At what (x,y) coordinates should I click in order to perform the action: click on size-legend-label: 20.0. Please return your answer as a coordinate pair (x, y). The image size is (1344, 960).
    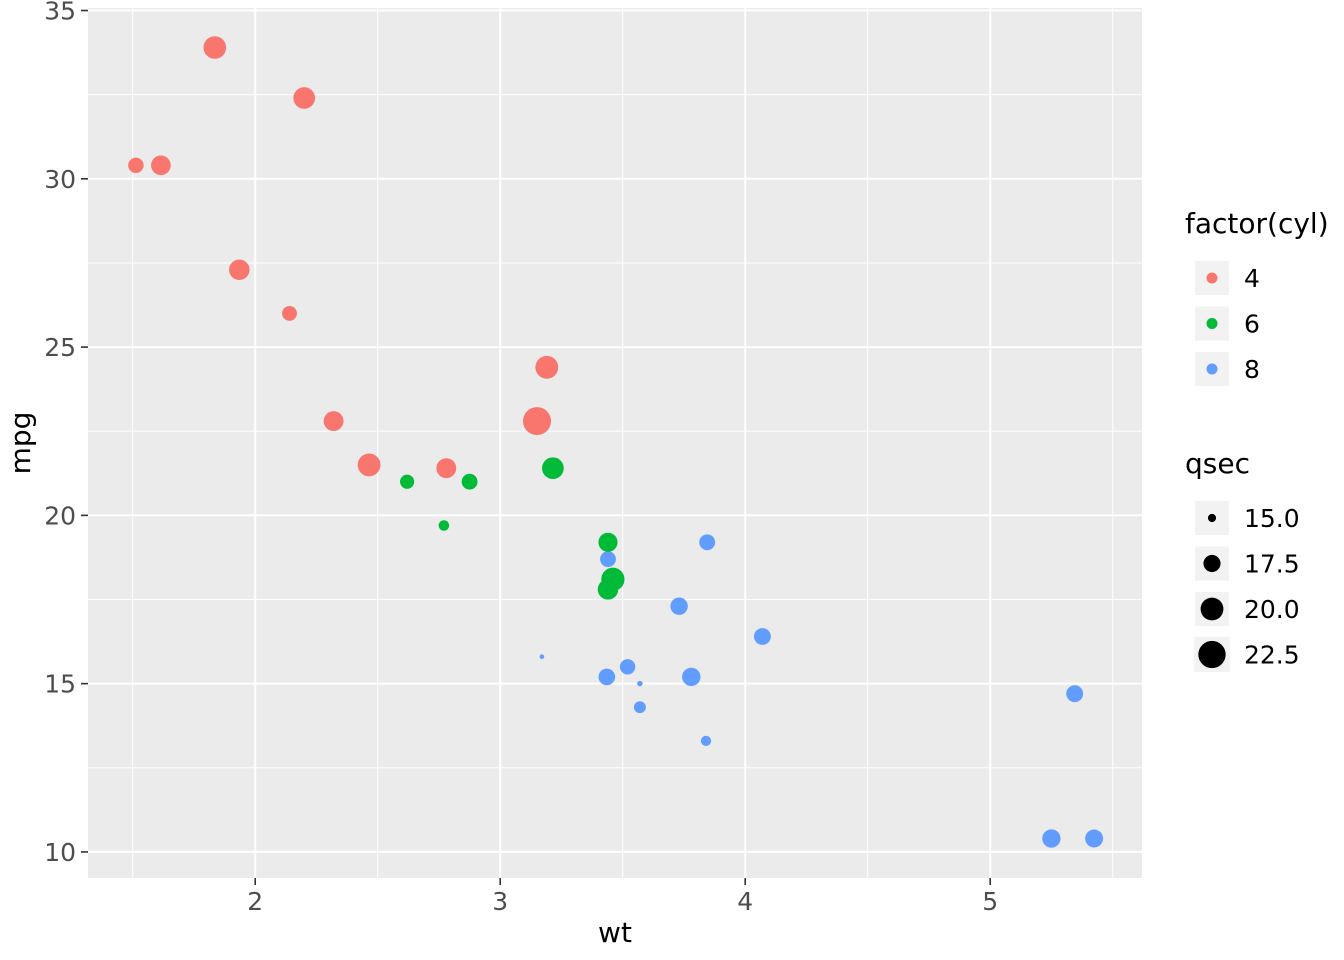
    Looking at the image, I should click on (1272, 609).